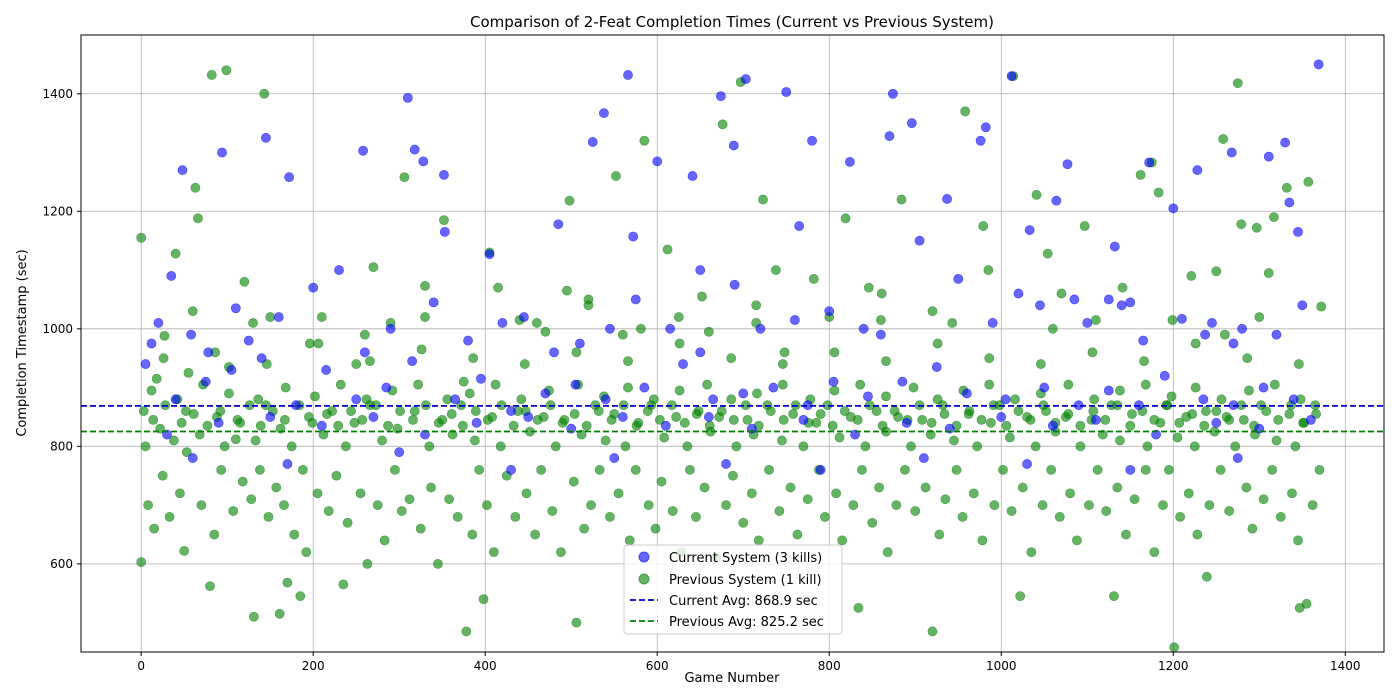  What do you see at coordinates (745, 558) in the screenshot?
I see `legend-label-current: Current System (3 kills)` at bounding box center [745, 558].